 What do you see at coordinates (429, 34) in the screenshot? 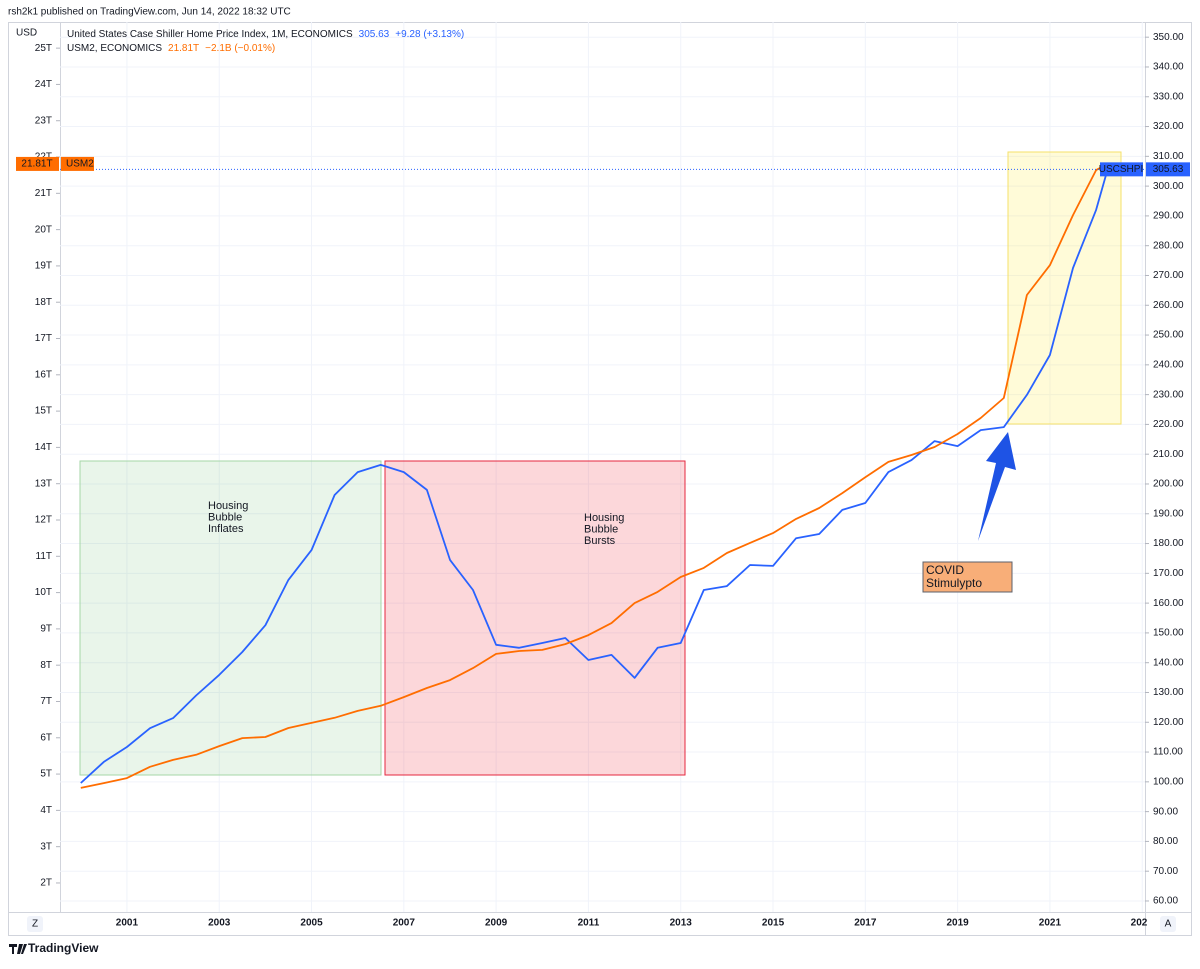
I see `legend-change: +9.28 (+3.13%)` at bounding box center [429, 34].